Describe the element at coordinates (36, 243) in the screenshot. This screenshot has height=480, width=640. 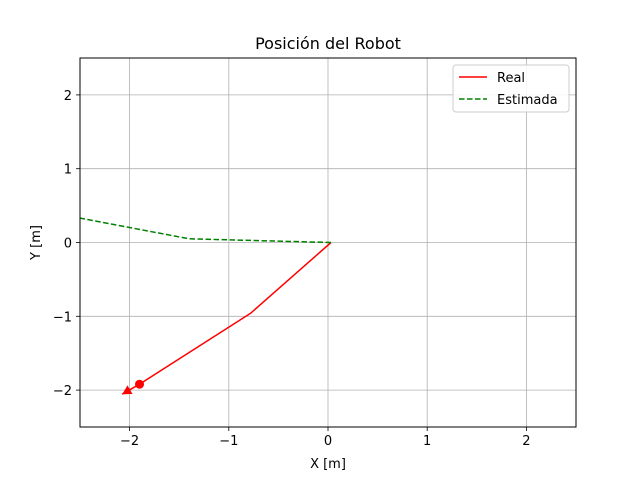
I see `y-axis-label: Y [m]` at that location.